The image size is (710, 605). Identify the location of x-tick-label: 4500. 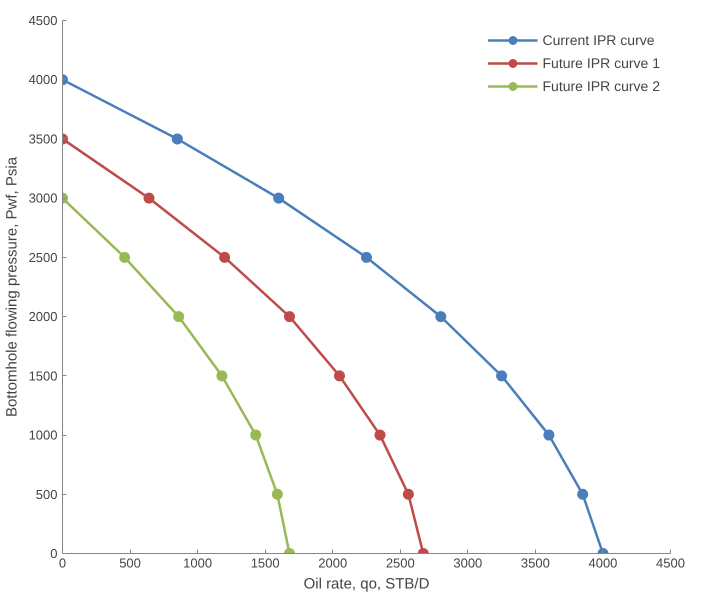
(670, 563).